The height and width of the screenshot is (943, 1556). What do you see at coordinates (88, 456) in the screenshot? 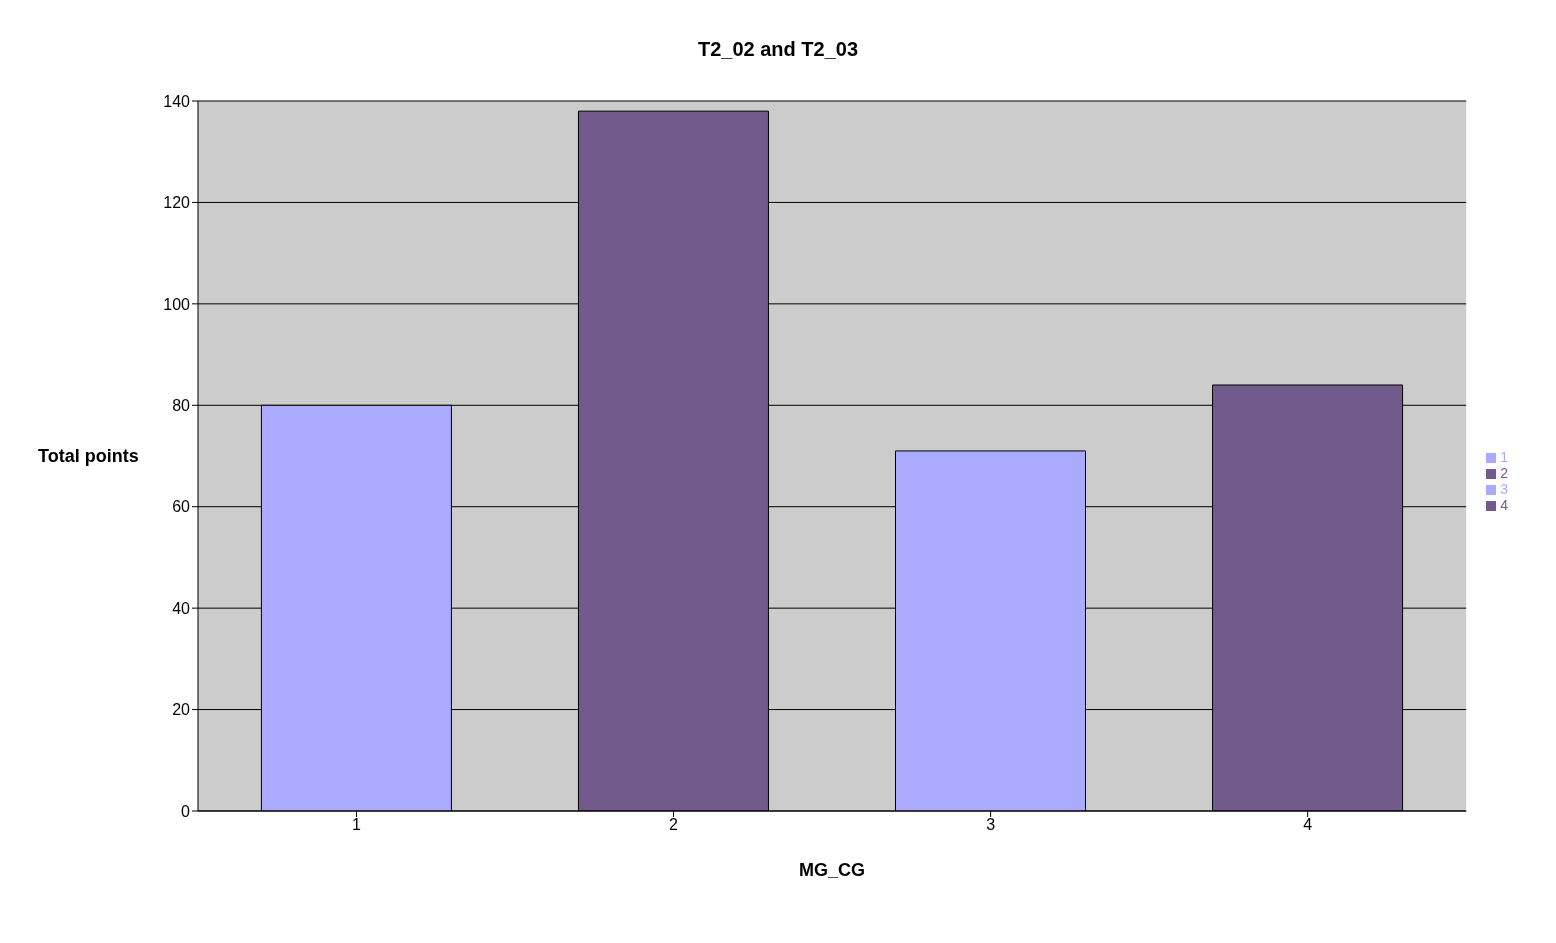
I see `y-axis-title: Total points` at bounding box center [88, 456].